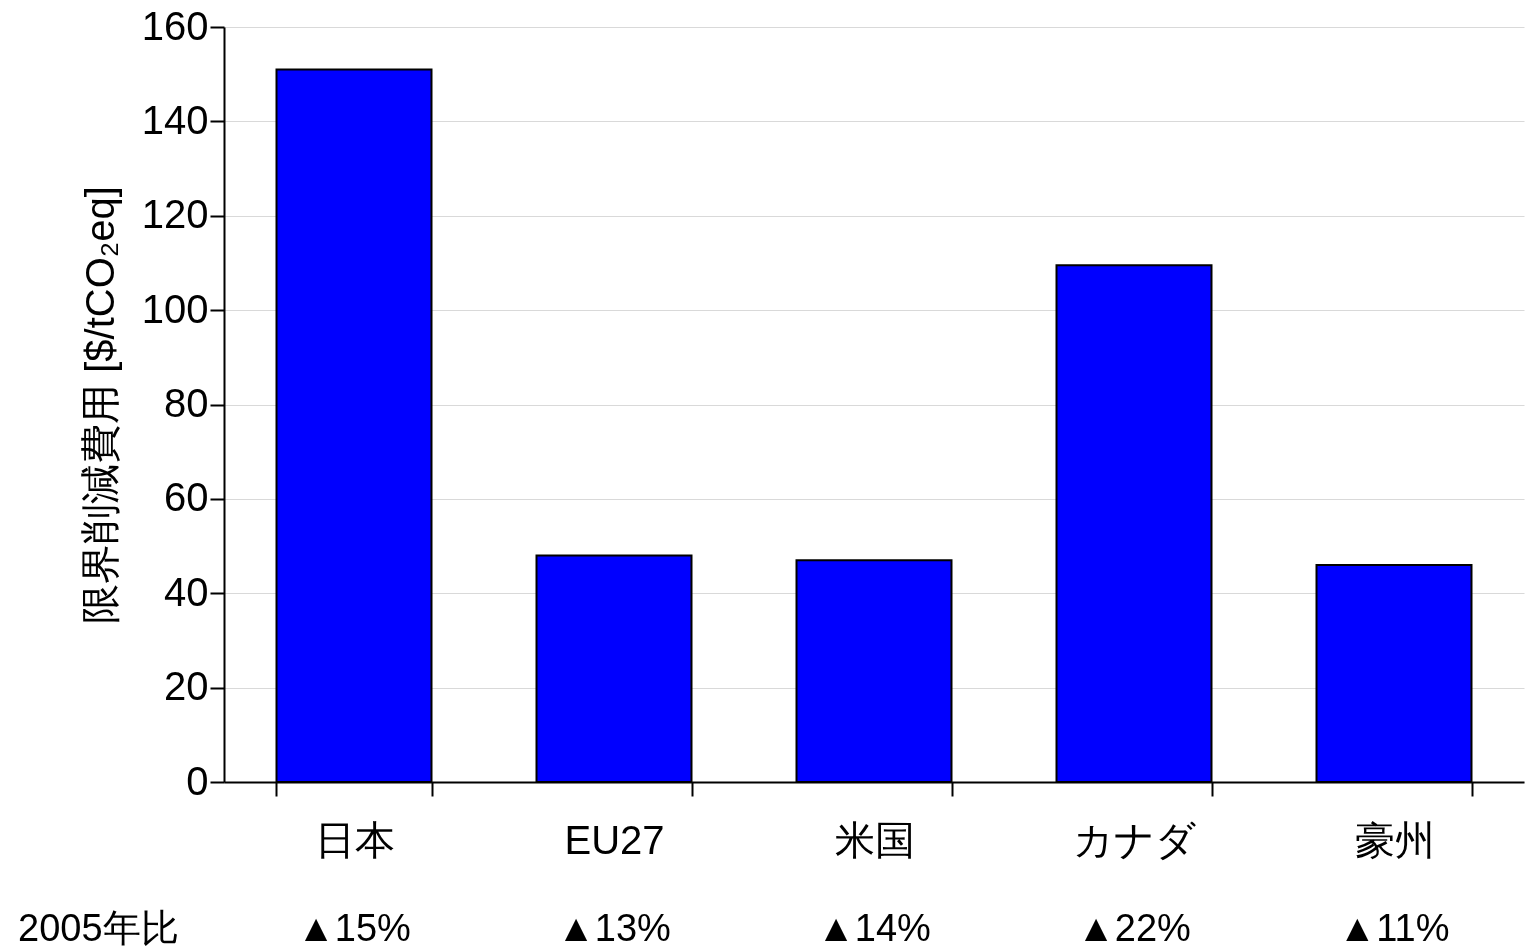  Describe the element at coordinates (98, 928) in the screenshot. I see `text: 2005年比` at that location.